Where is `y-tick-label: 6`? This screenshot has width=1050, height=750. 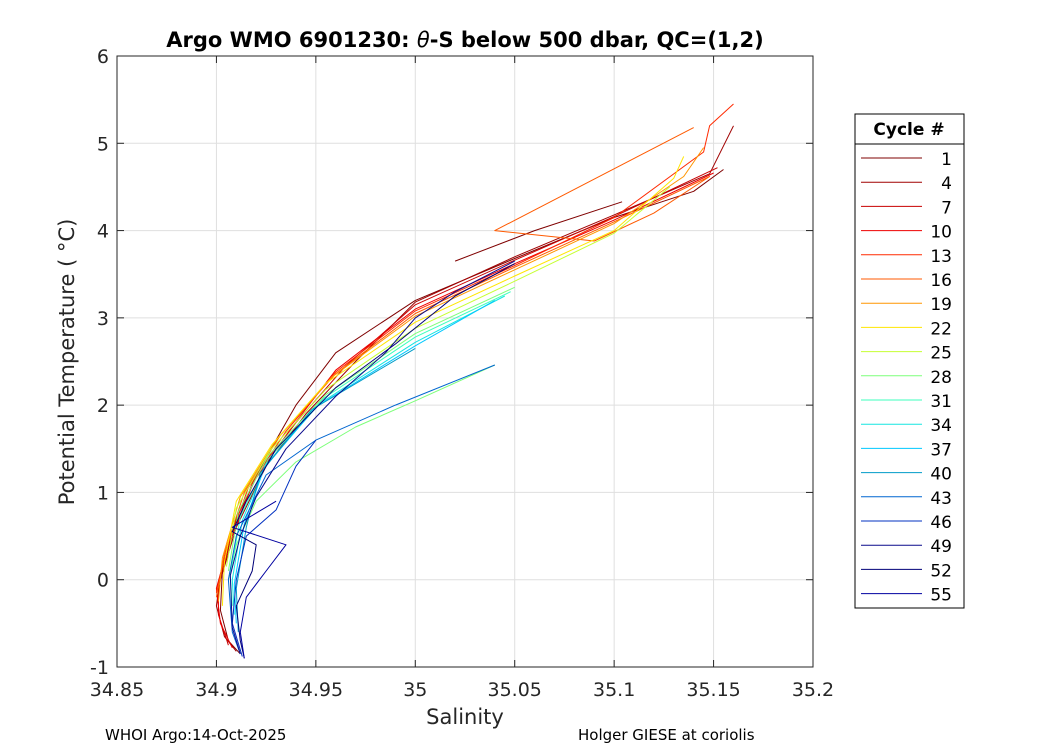
y-tick-label: 6 is located at coordinates (103, 57).